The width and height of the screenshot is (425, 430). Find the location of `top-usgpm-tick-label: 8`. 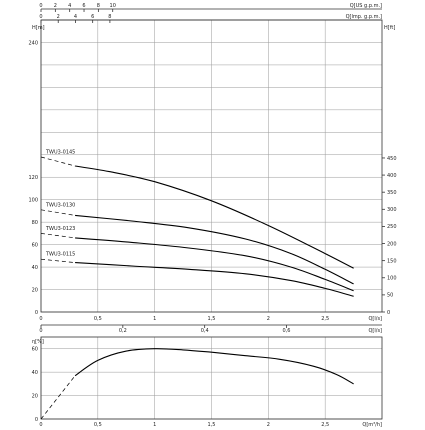

top-usgpm-tick-label: 8 is located at coordinates (98, 6).